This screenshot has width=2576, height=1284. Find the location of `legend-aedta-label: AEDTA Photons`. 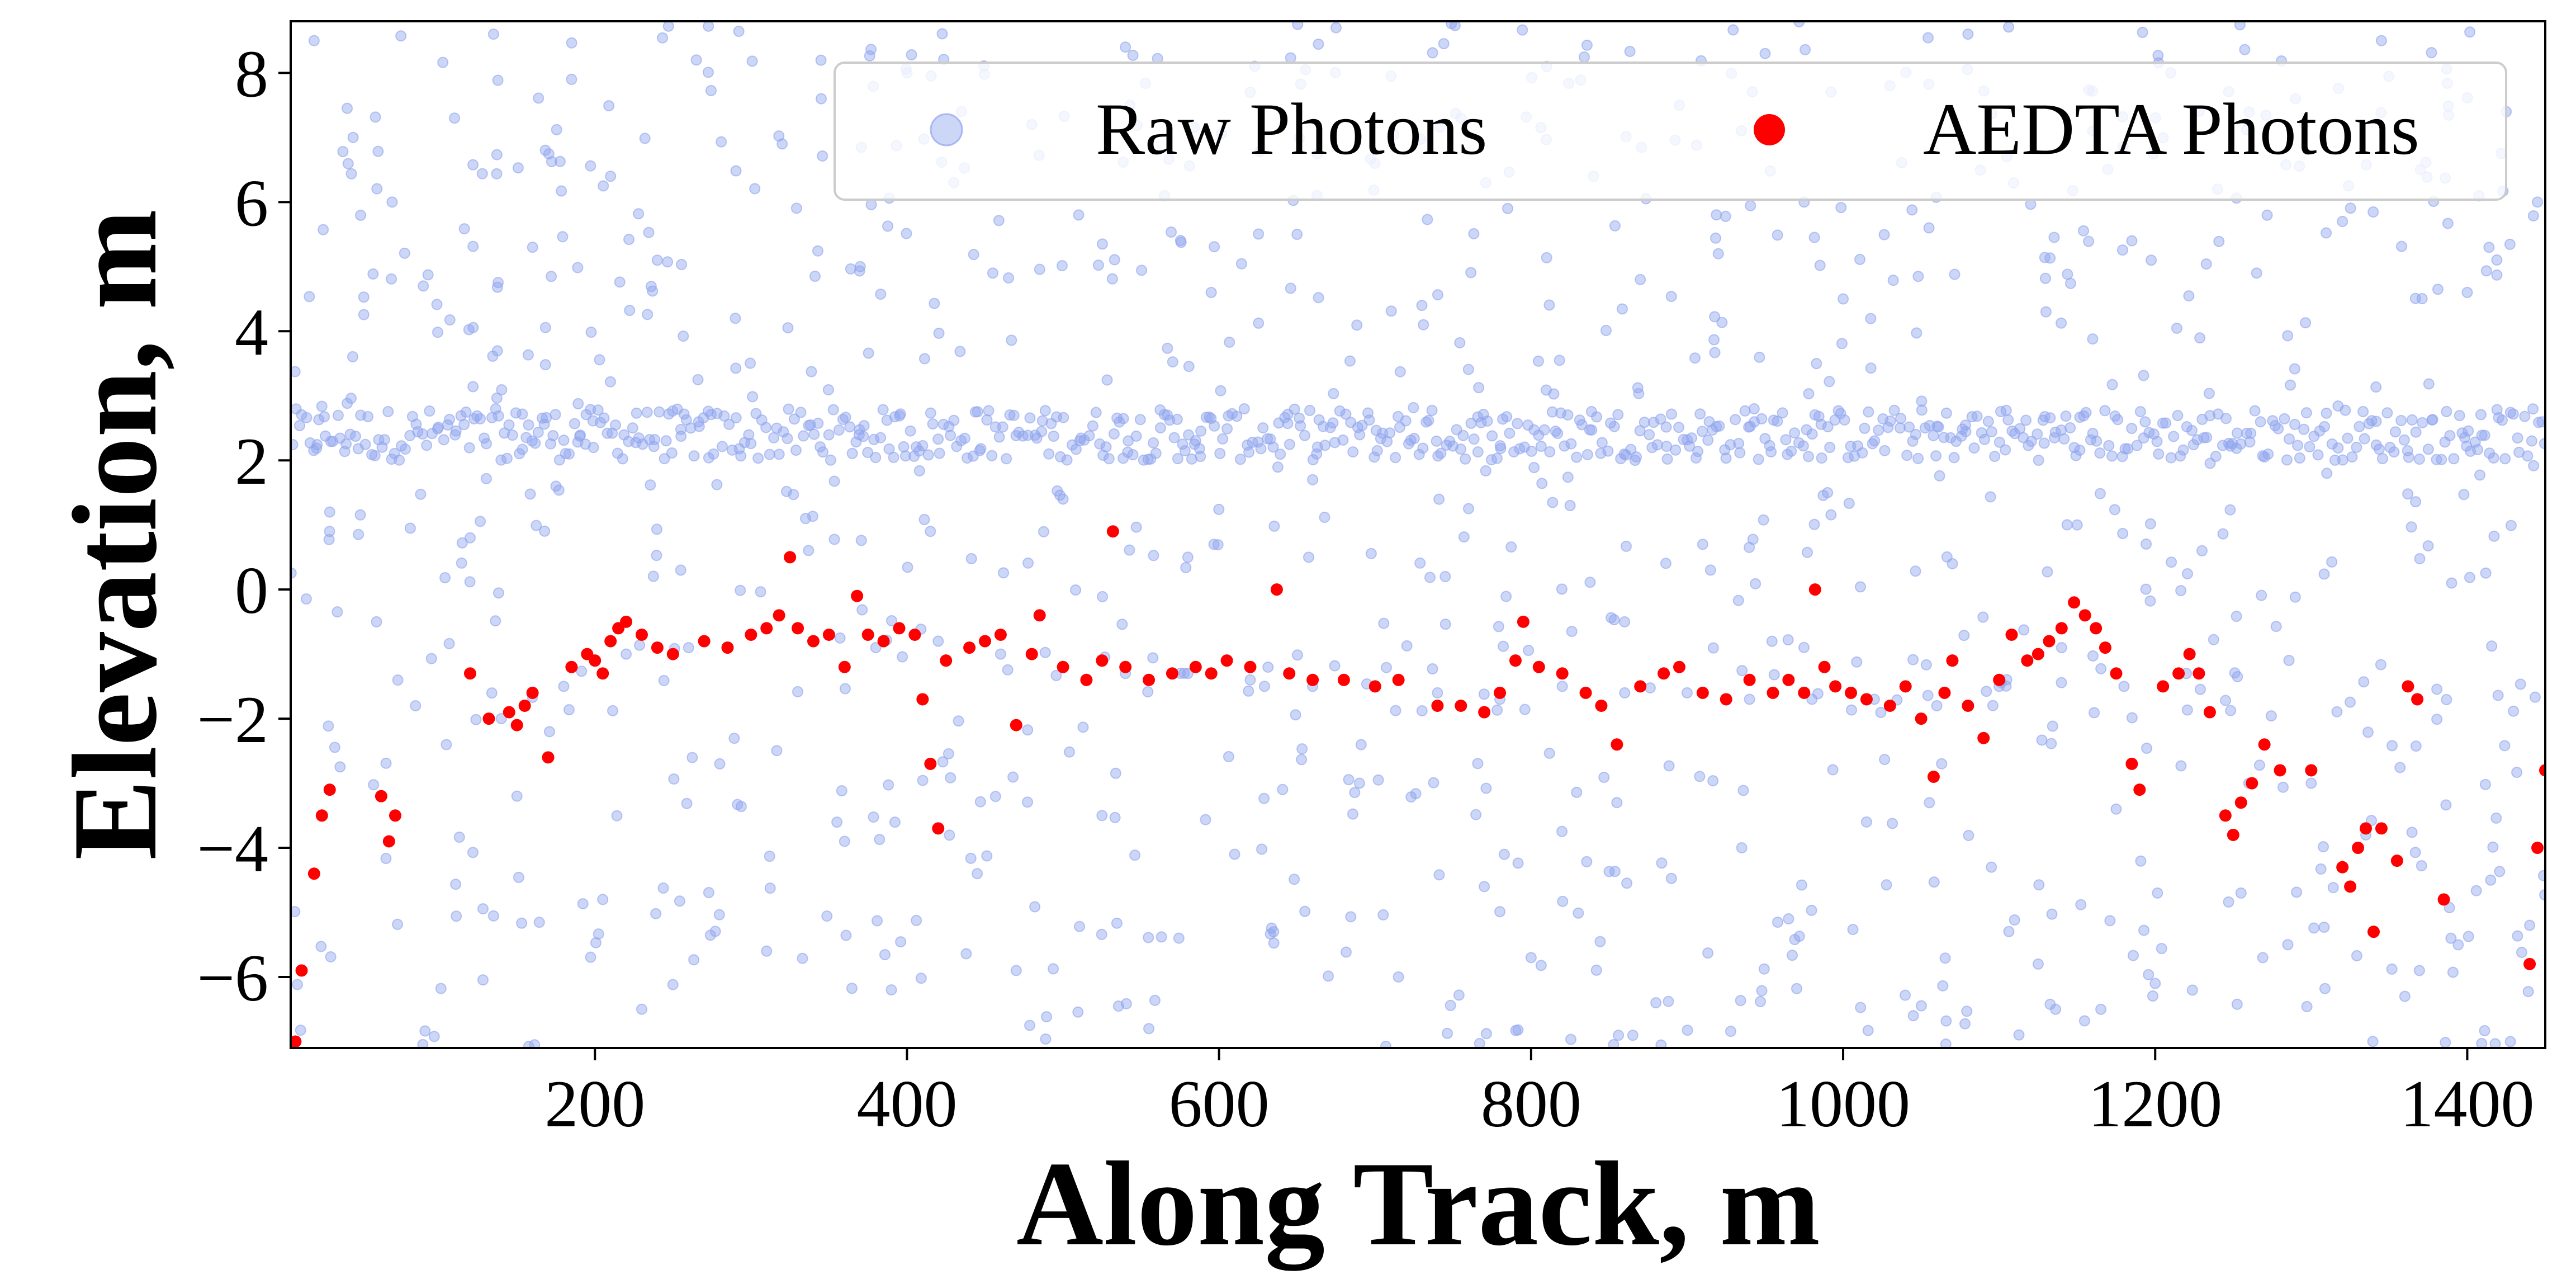

legend-aedta-label: AEDTA Photons is located at coordinates (2171, 129).